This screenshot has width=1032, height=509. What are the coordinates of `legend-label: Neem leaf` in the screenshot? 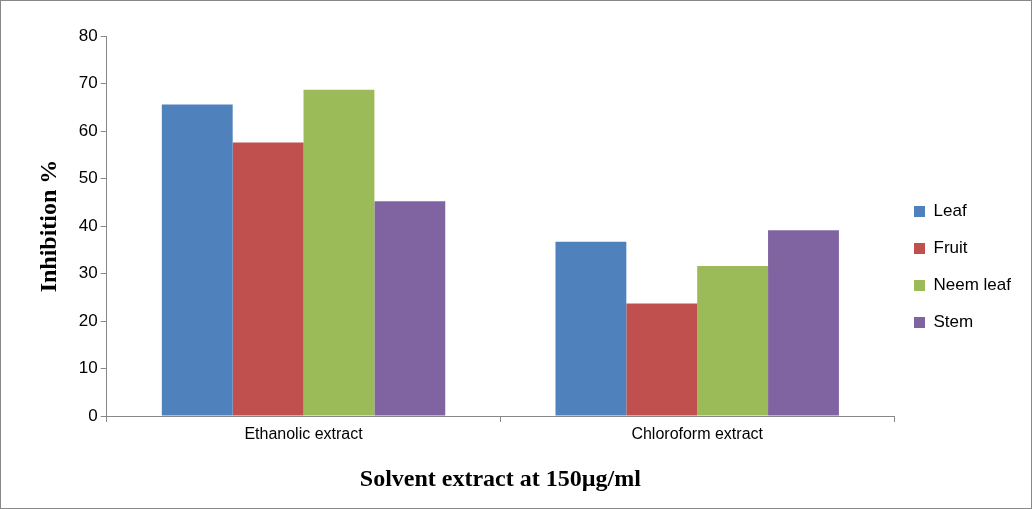 It's located at (972, 285).